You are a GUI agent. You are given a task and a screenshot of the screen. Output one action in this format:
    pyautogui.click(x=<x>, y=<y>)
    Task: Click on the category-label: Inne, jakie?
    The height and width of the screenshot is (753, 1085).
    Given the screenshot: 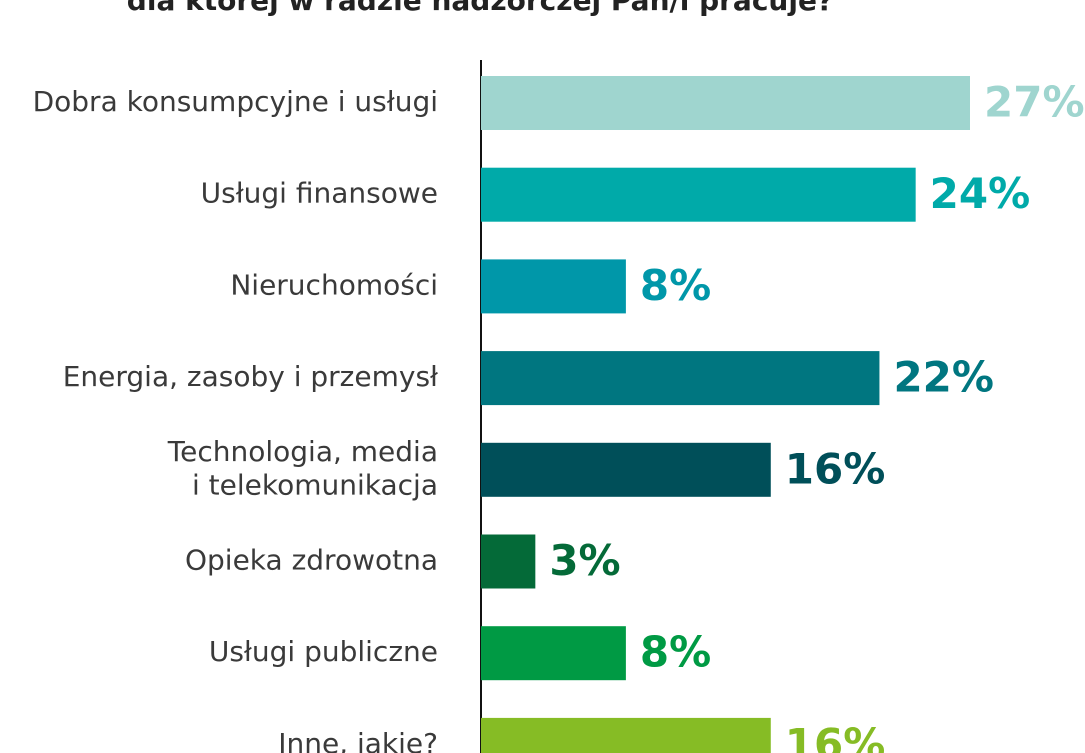 What is the action you would take?
    pyautogui.click(x=358, y=740)
    